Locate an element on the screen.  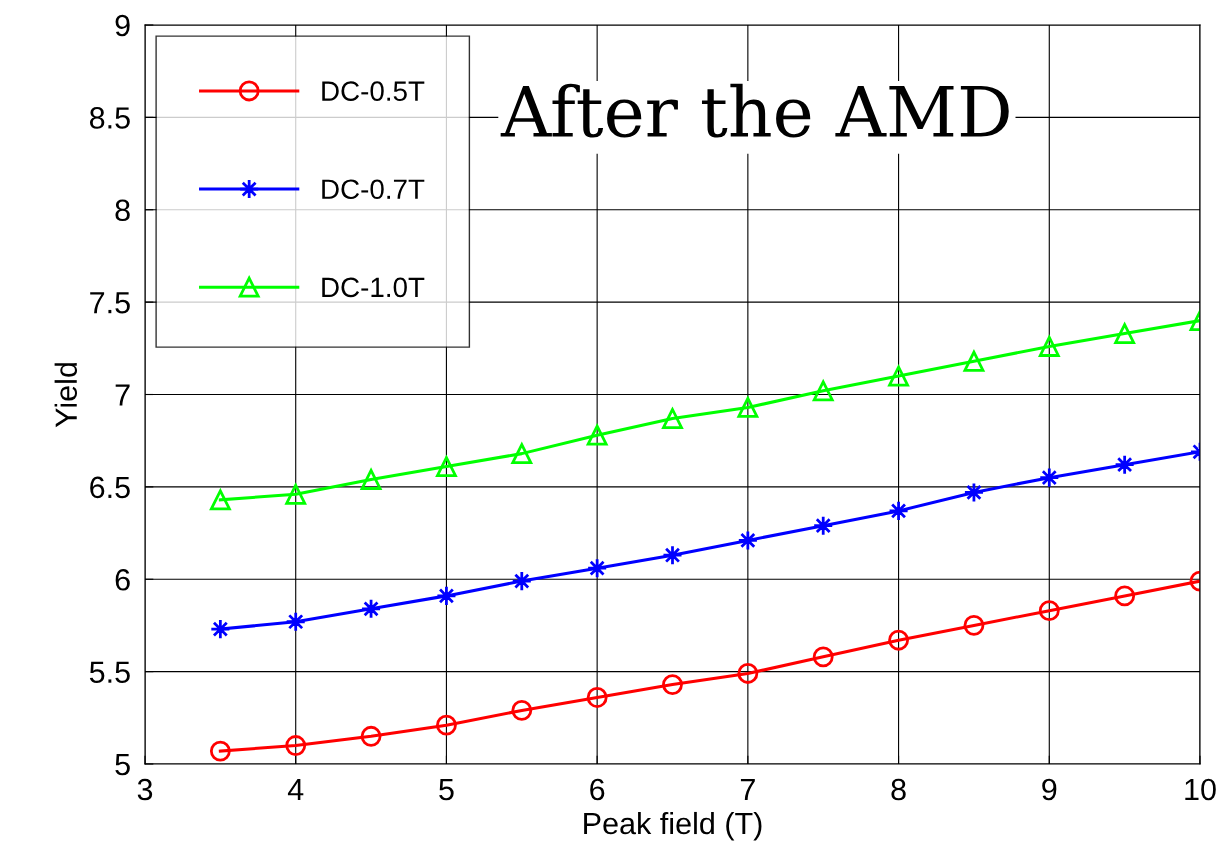
y-tick-label: 5.5 is located at coordinates (109, 672).